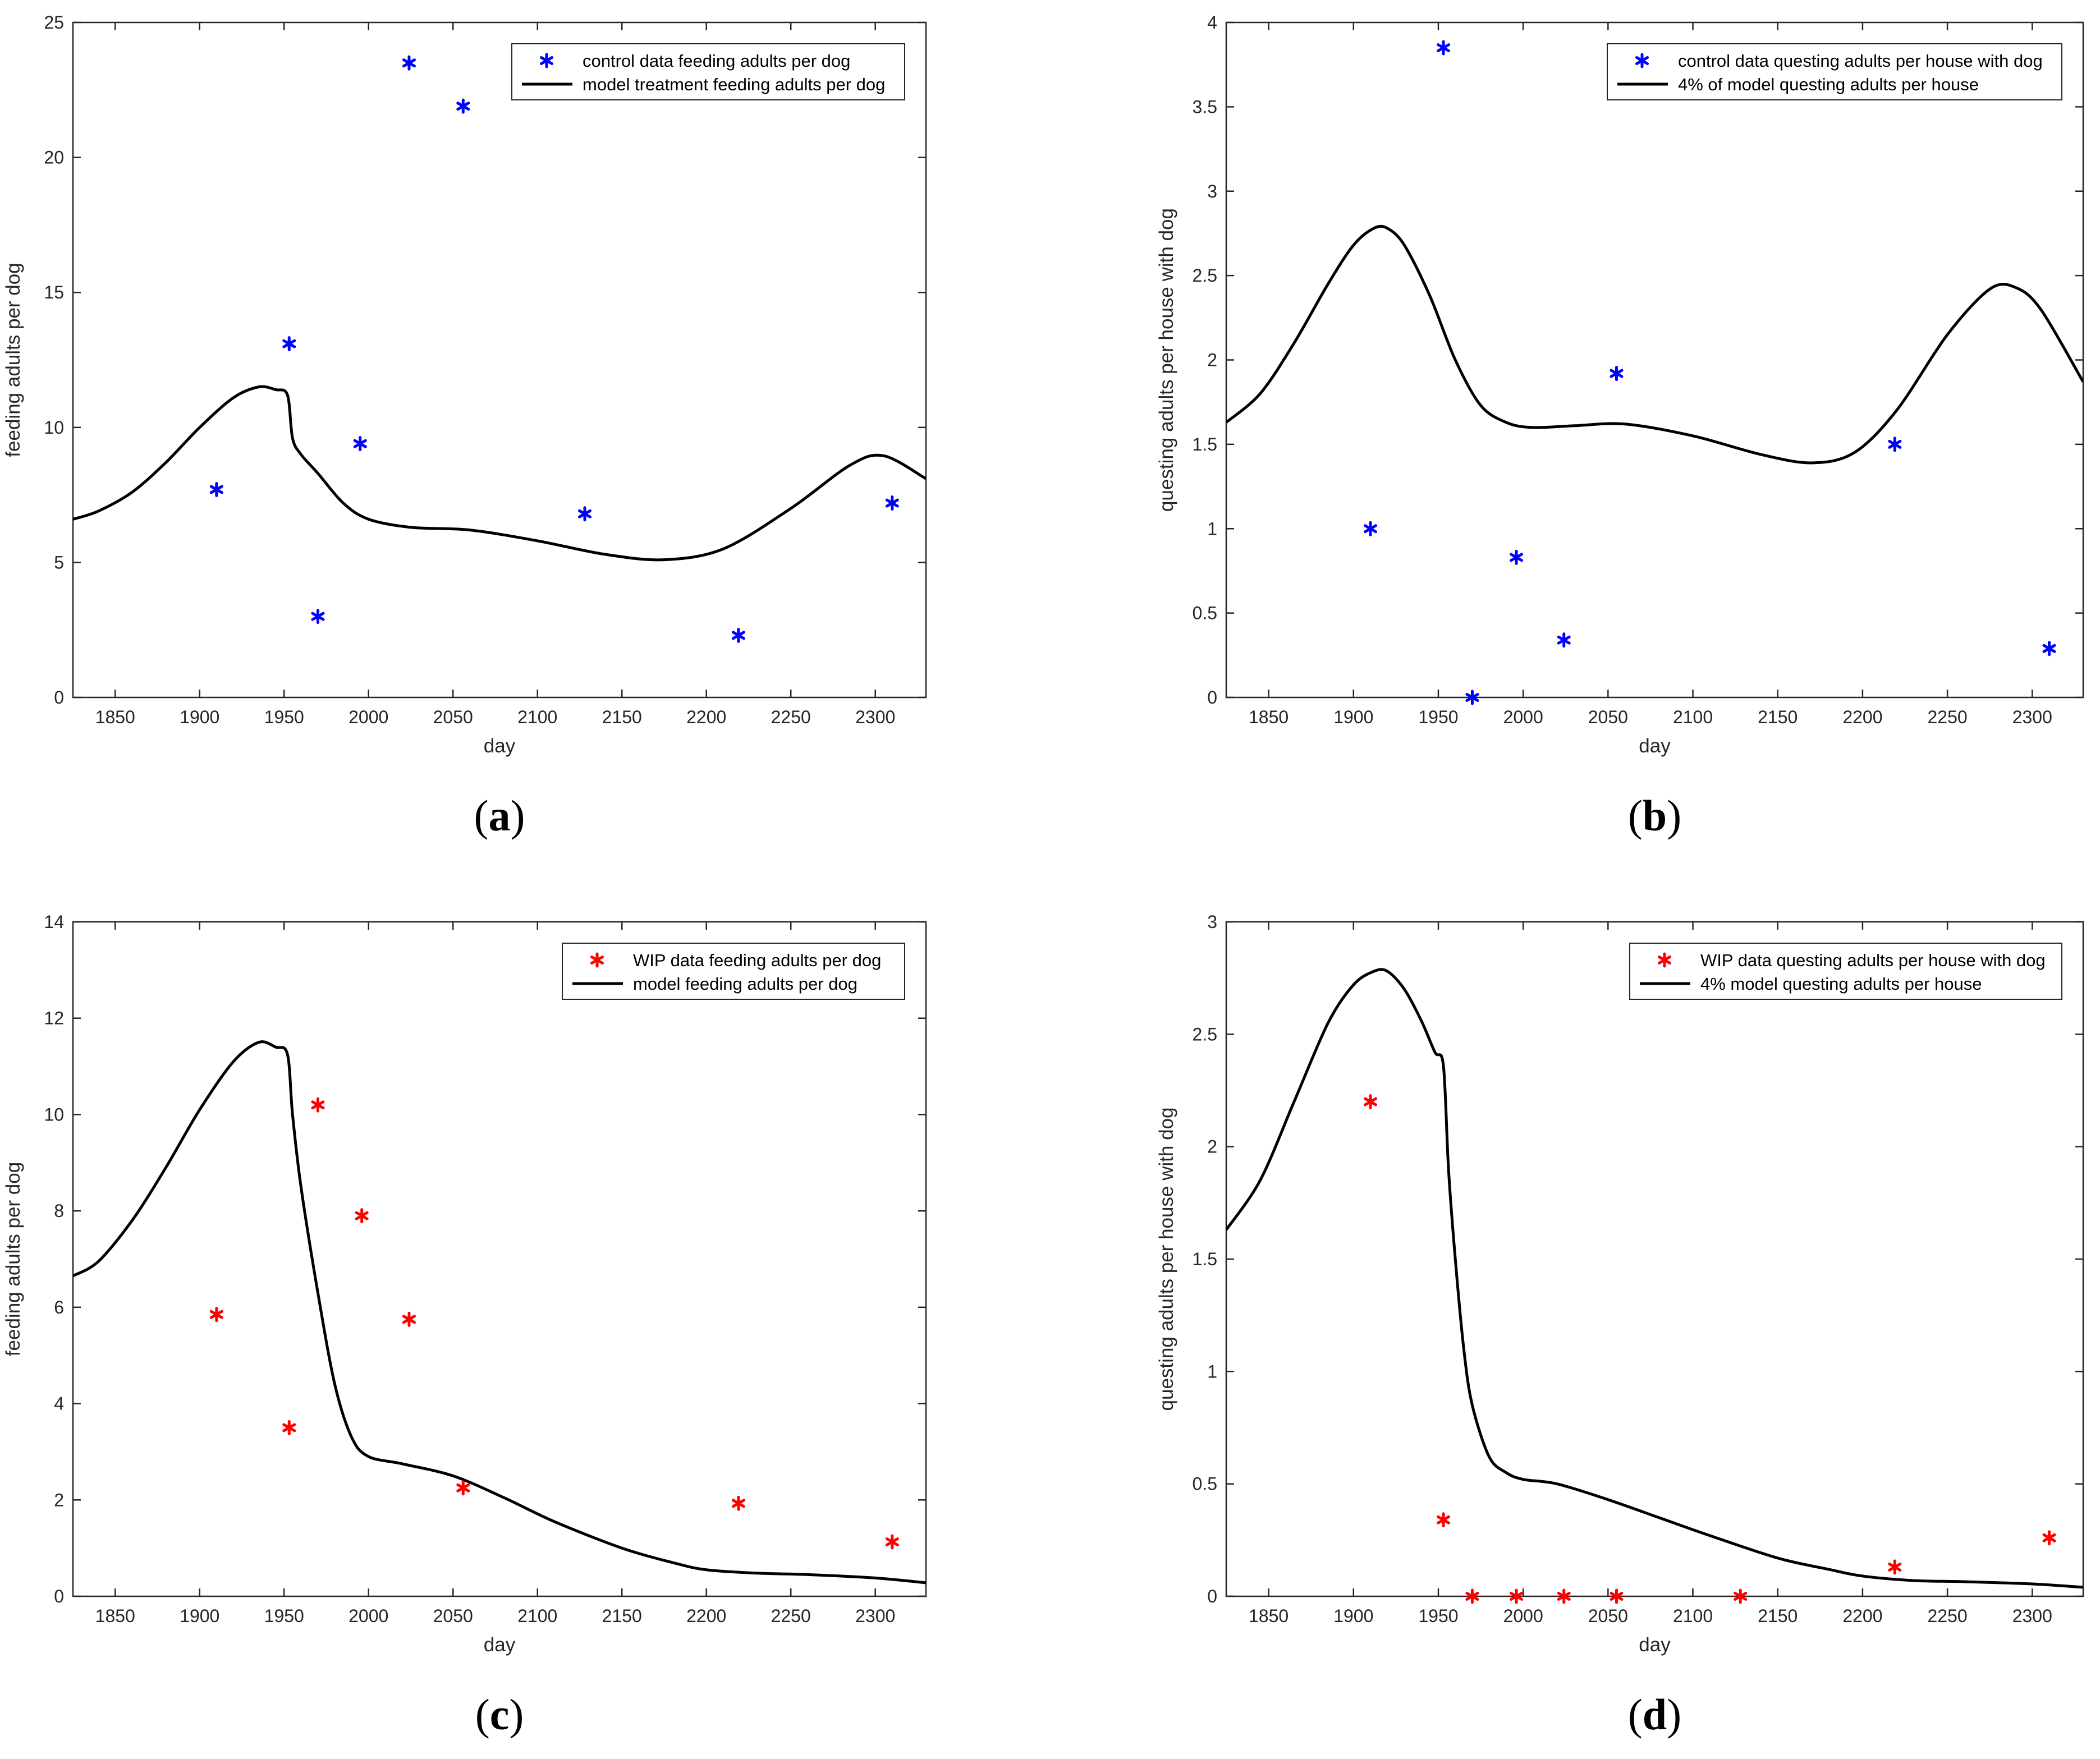 The width and height of the screenshot is (2100, 1759). Describe the element at coordinates (499, 1715) in the screenshot. I see `panel-label: (c)` at that location.